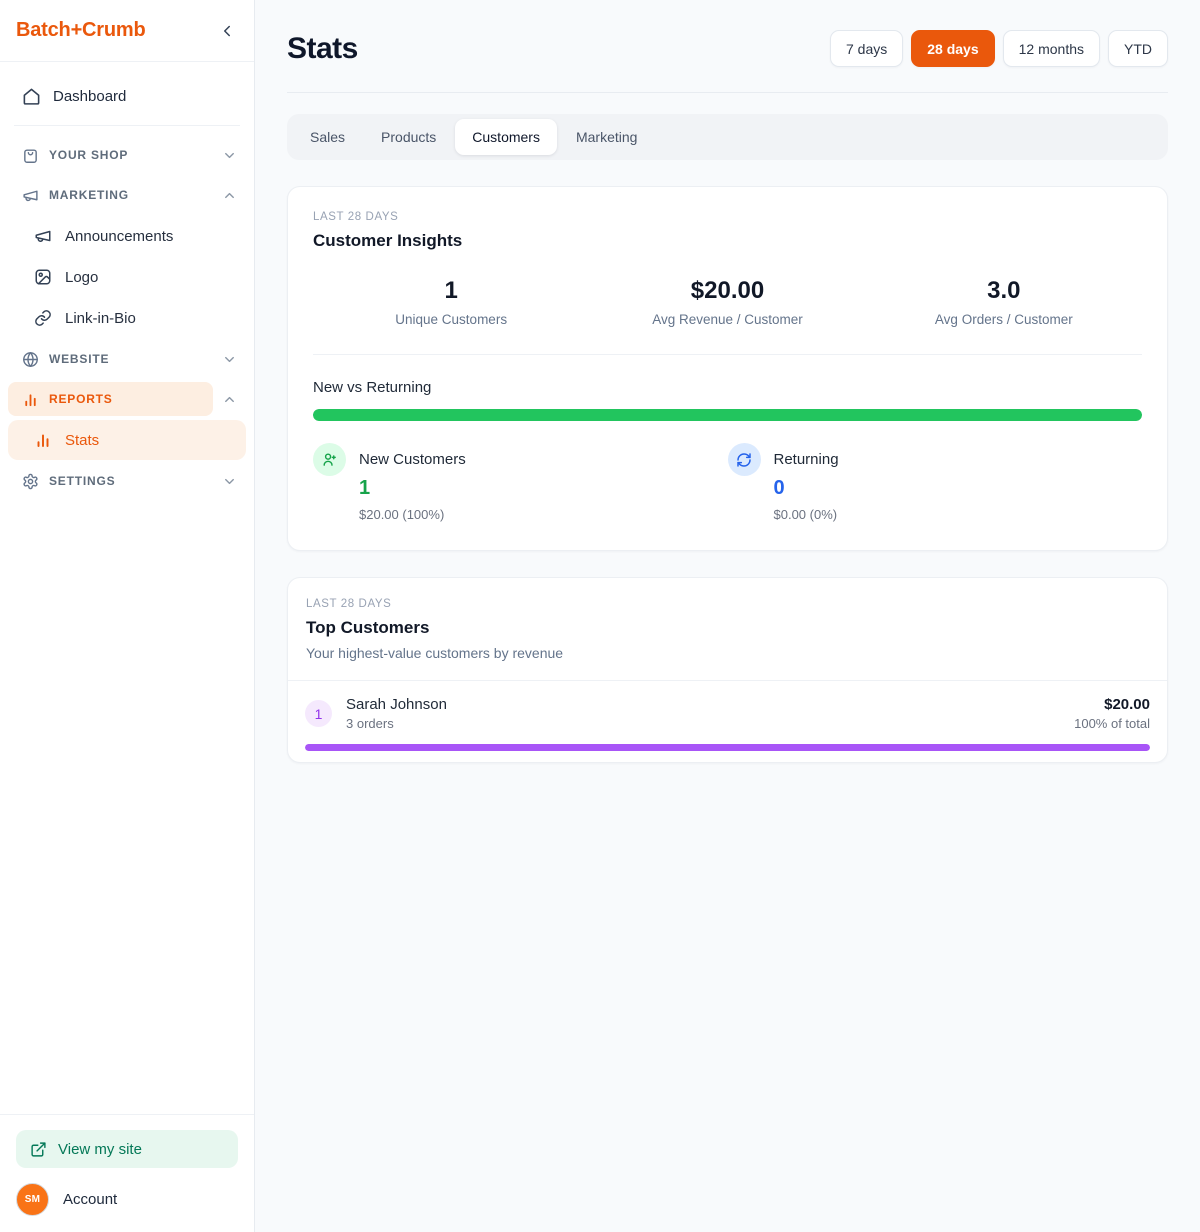 This screenshot has height=1232, width=1200. What do you see at coordinates (805, 514) in the screenshot?
I see `returning-detail: $0.00 (0%)` at bounding box center [805, 514].